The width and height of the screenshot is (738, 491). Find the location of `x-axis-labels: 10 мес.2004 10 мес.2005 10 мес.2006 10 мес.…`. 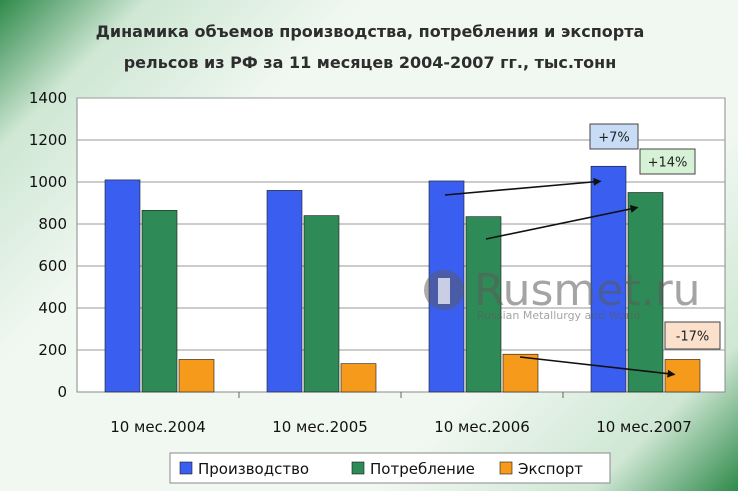

x-axis-labels: 10 мес.2004 10 мес.2005 10 мес.2006 10 мес.… is located at coordinates (401, 427).